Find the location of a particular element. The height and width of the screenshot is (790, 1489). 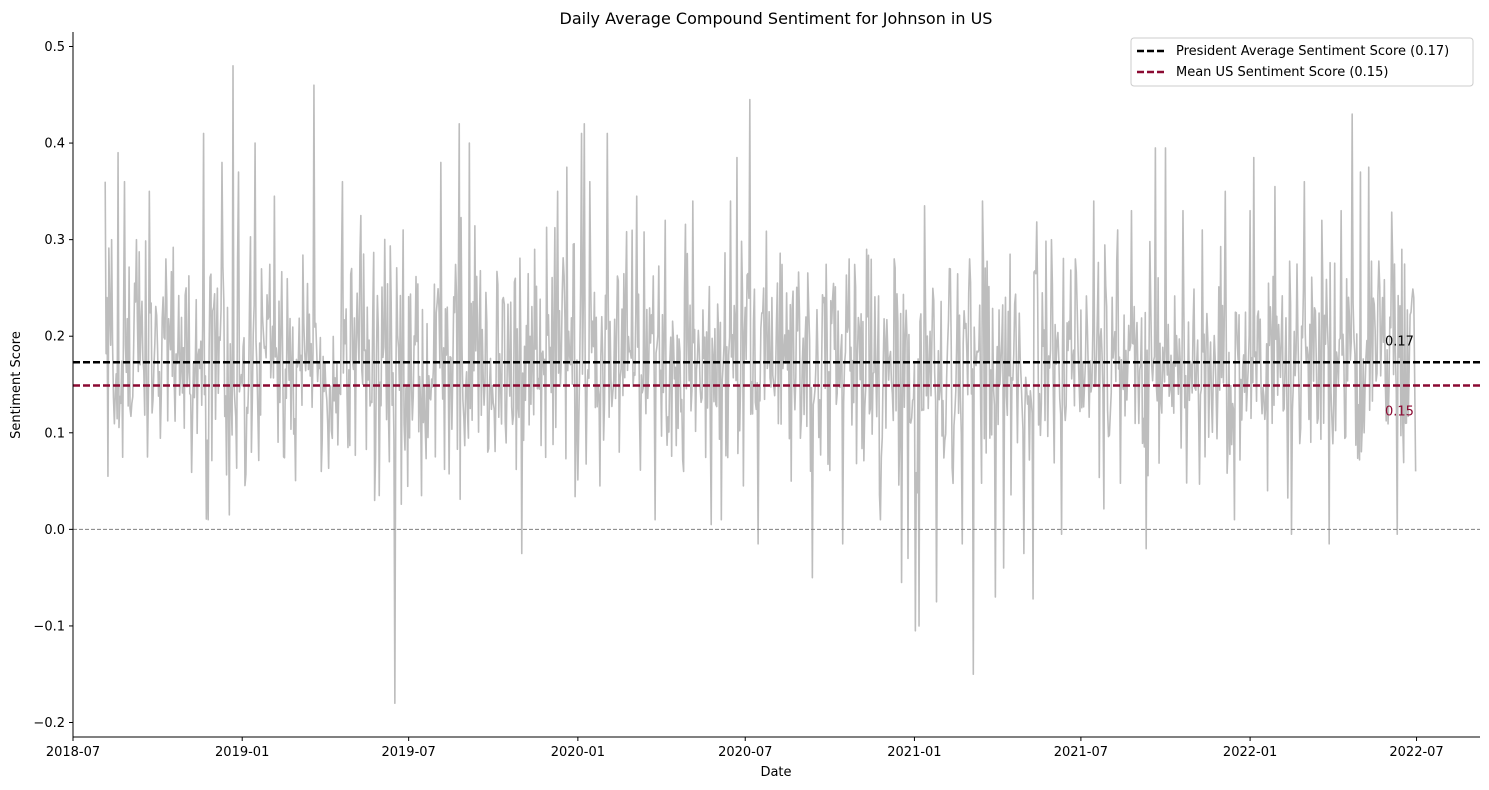

reference-line-label-1: 0.15 is located at coordinates (1399, 411).